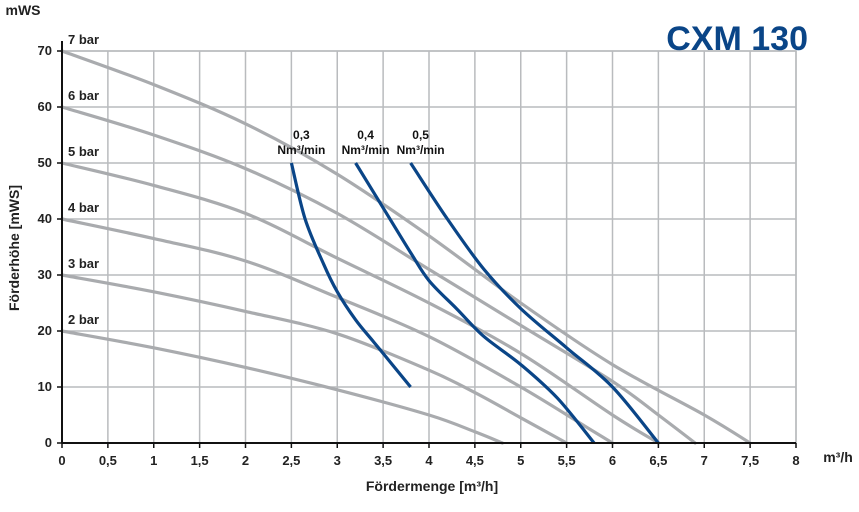 Image resolution: width=859 pixels, height=512 pixels. Describe the element at coordinates (704, 460) in the screenshot. I see `x-tick-label: 7` at that location.